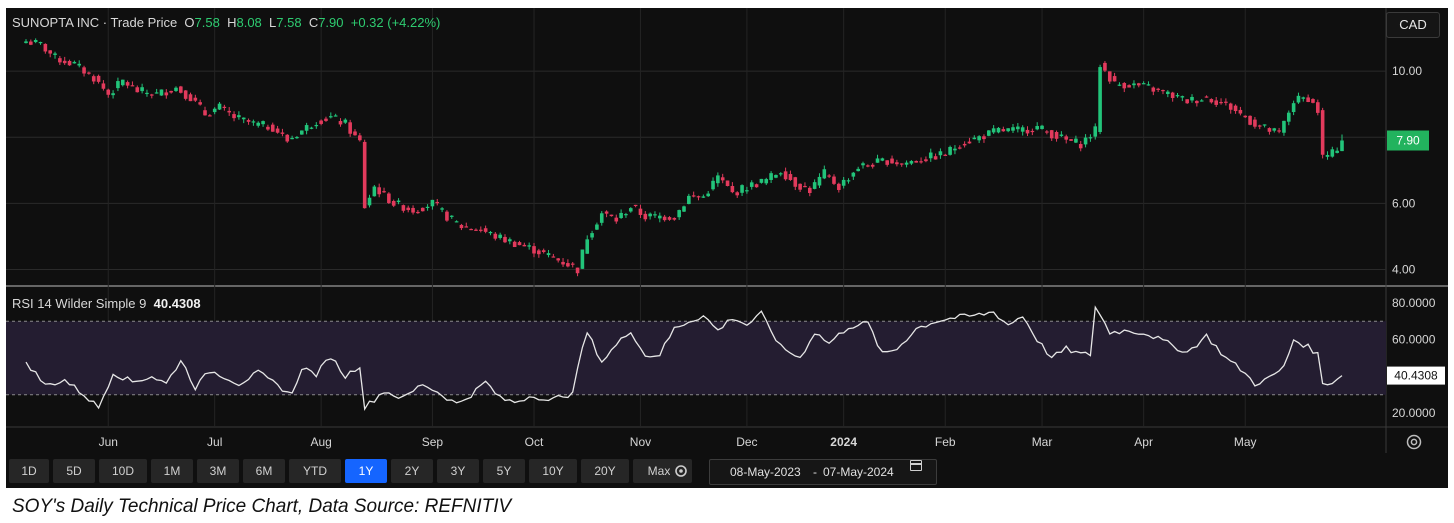 This screenshot has width=1454, height=523. What do you see at coordinates (823, 472) in the screenshot?
I see `date-range-picker: 08-May-2023 - 07-May-2024` at bounding box center [823, 472].